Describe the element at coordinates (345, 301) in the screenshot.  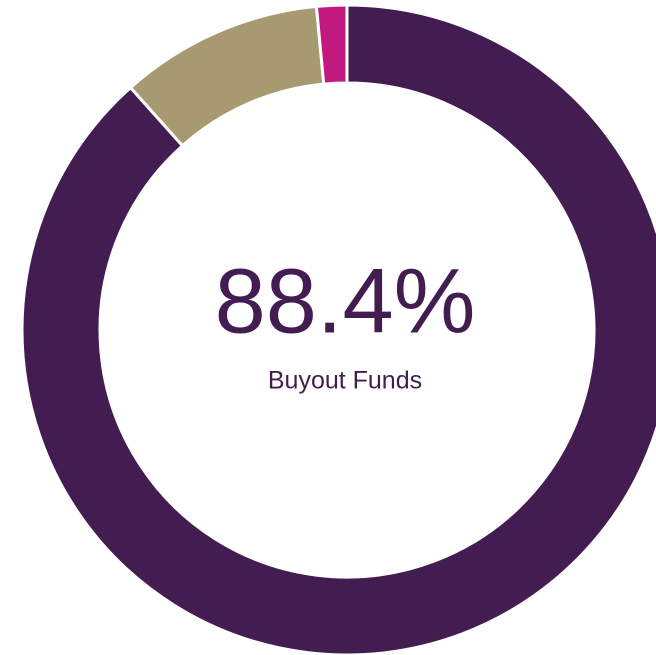
I see `center-value: 88.4%` at that location.